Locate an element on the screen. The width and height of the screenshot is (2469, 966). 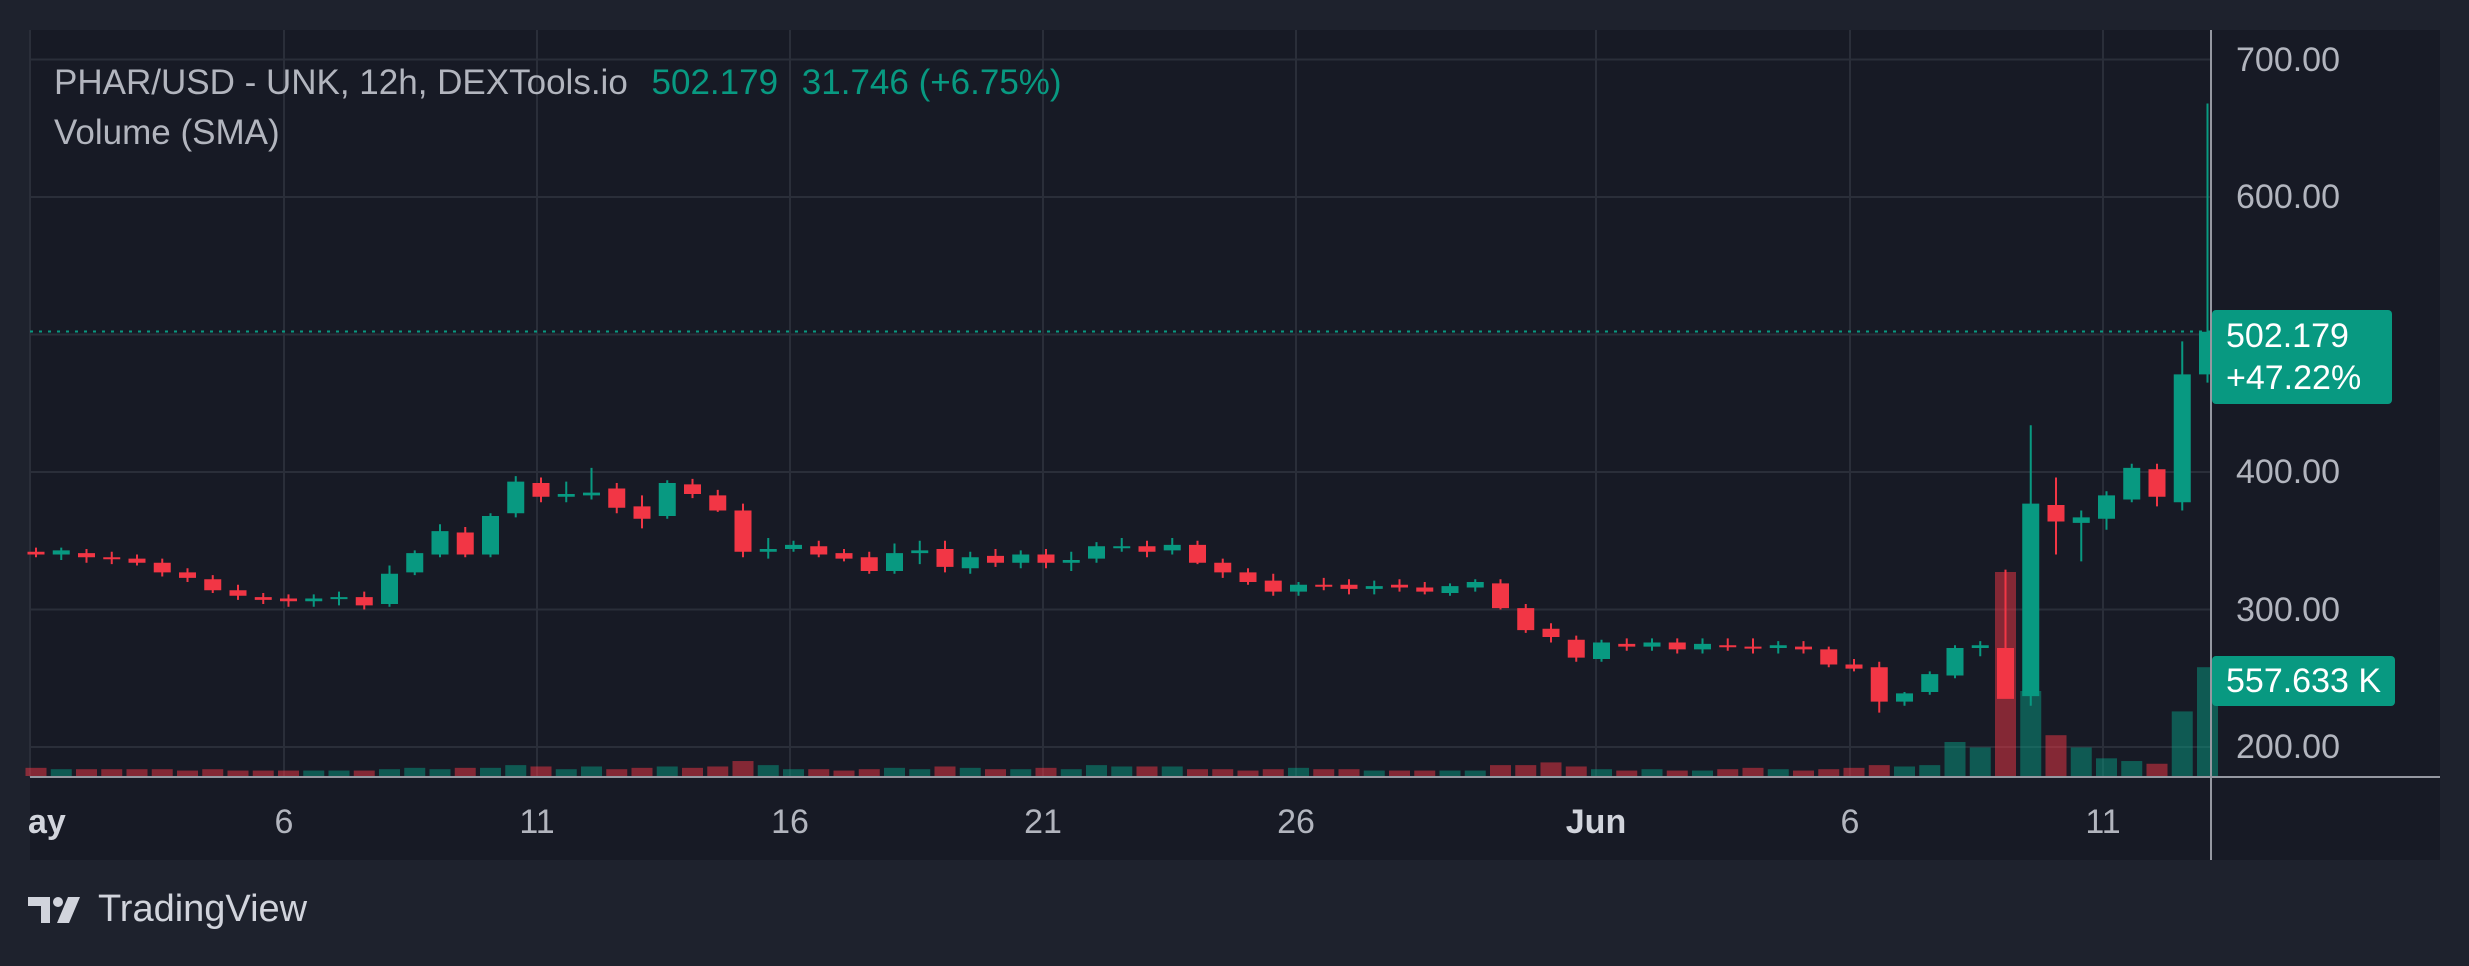
tradingview-logo: TradingView is located at coordinates (167, 909).